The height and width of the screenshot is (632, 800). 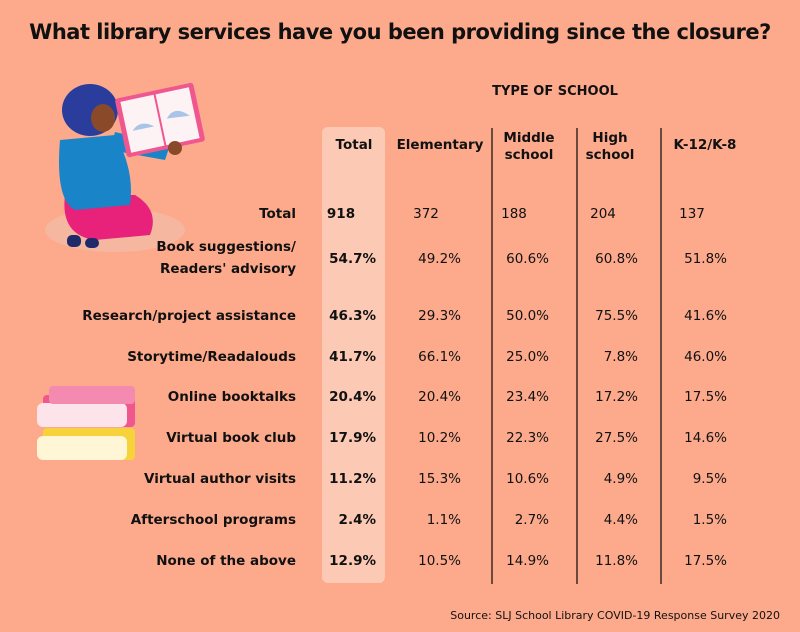 I want to click on column-header: Total, so click(x=354, y=145).